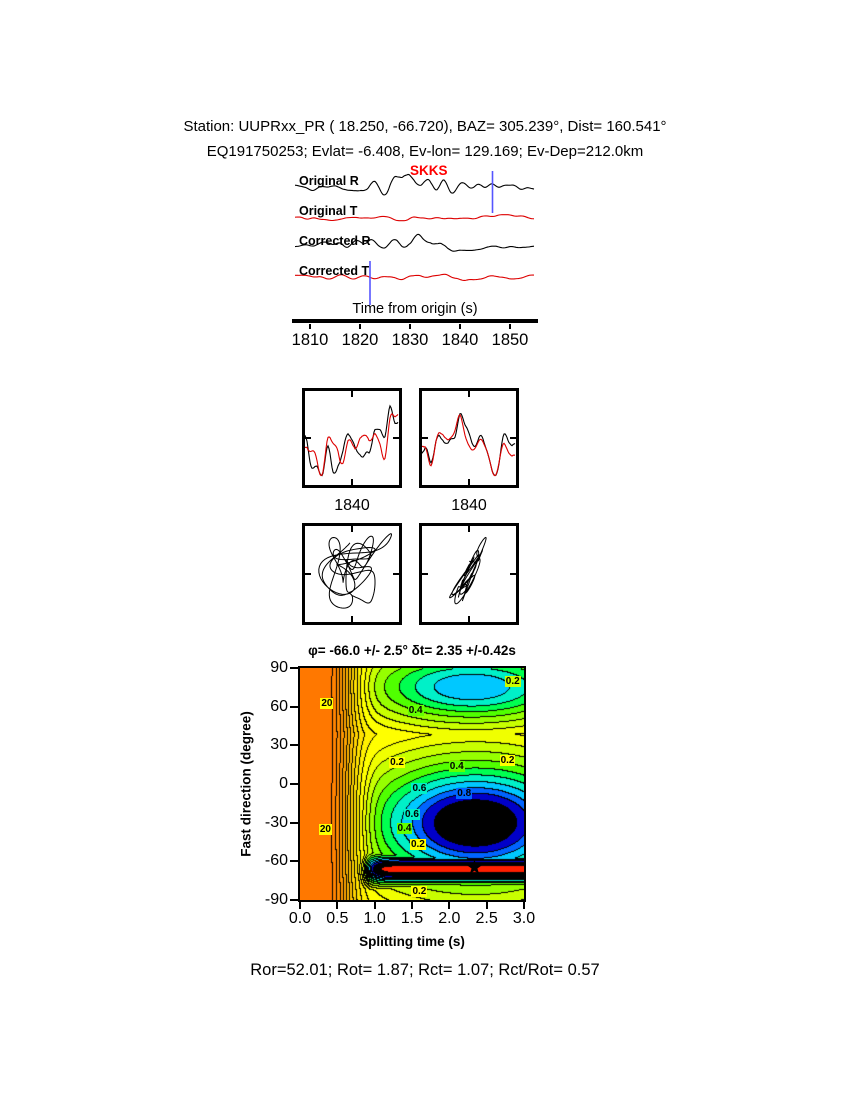 This screenshot has width=850, height=1100. What do you see at coordinates (486, 918) in the screenshot?
I see `splitting-time-tick-label: 2.5` at bounding box center [486, 918].